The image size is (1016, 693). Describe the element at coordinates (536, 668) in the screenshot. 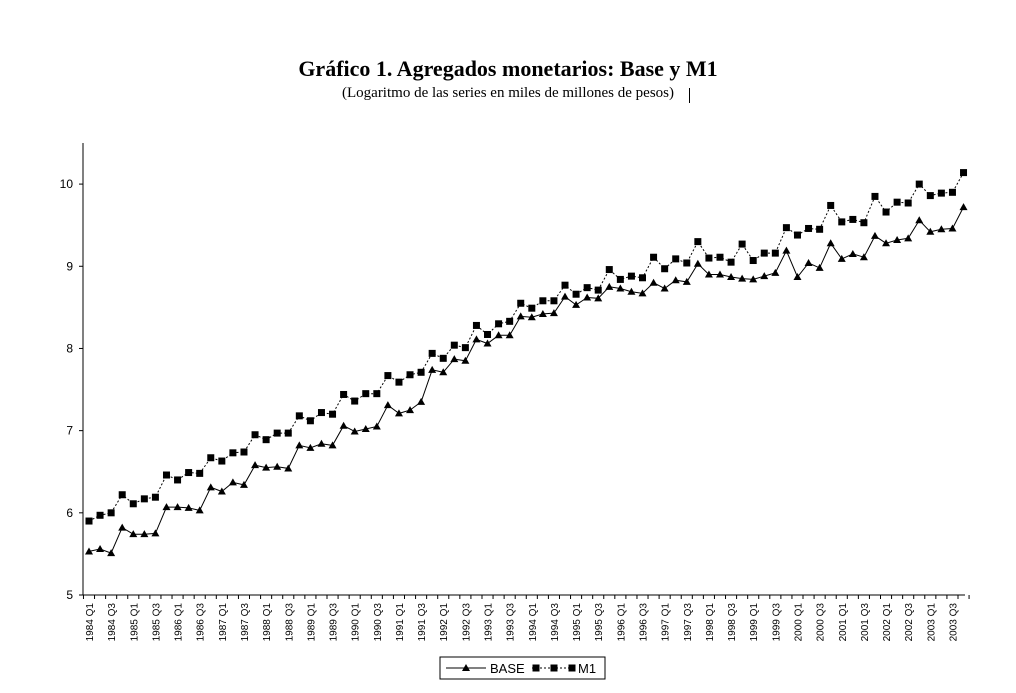

I see `legend-marker-m1` at that location.